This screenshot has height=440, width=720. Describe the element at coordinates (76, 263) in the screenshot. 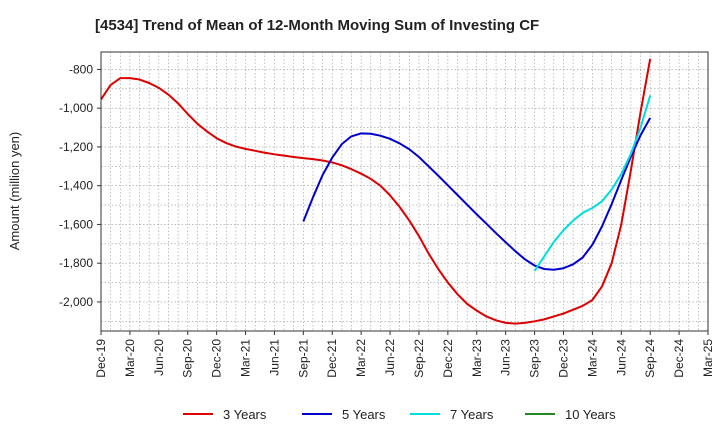

I see `y-tick-label: -1,800` at that location.